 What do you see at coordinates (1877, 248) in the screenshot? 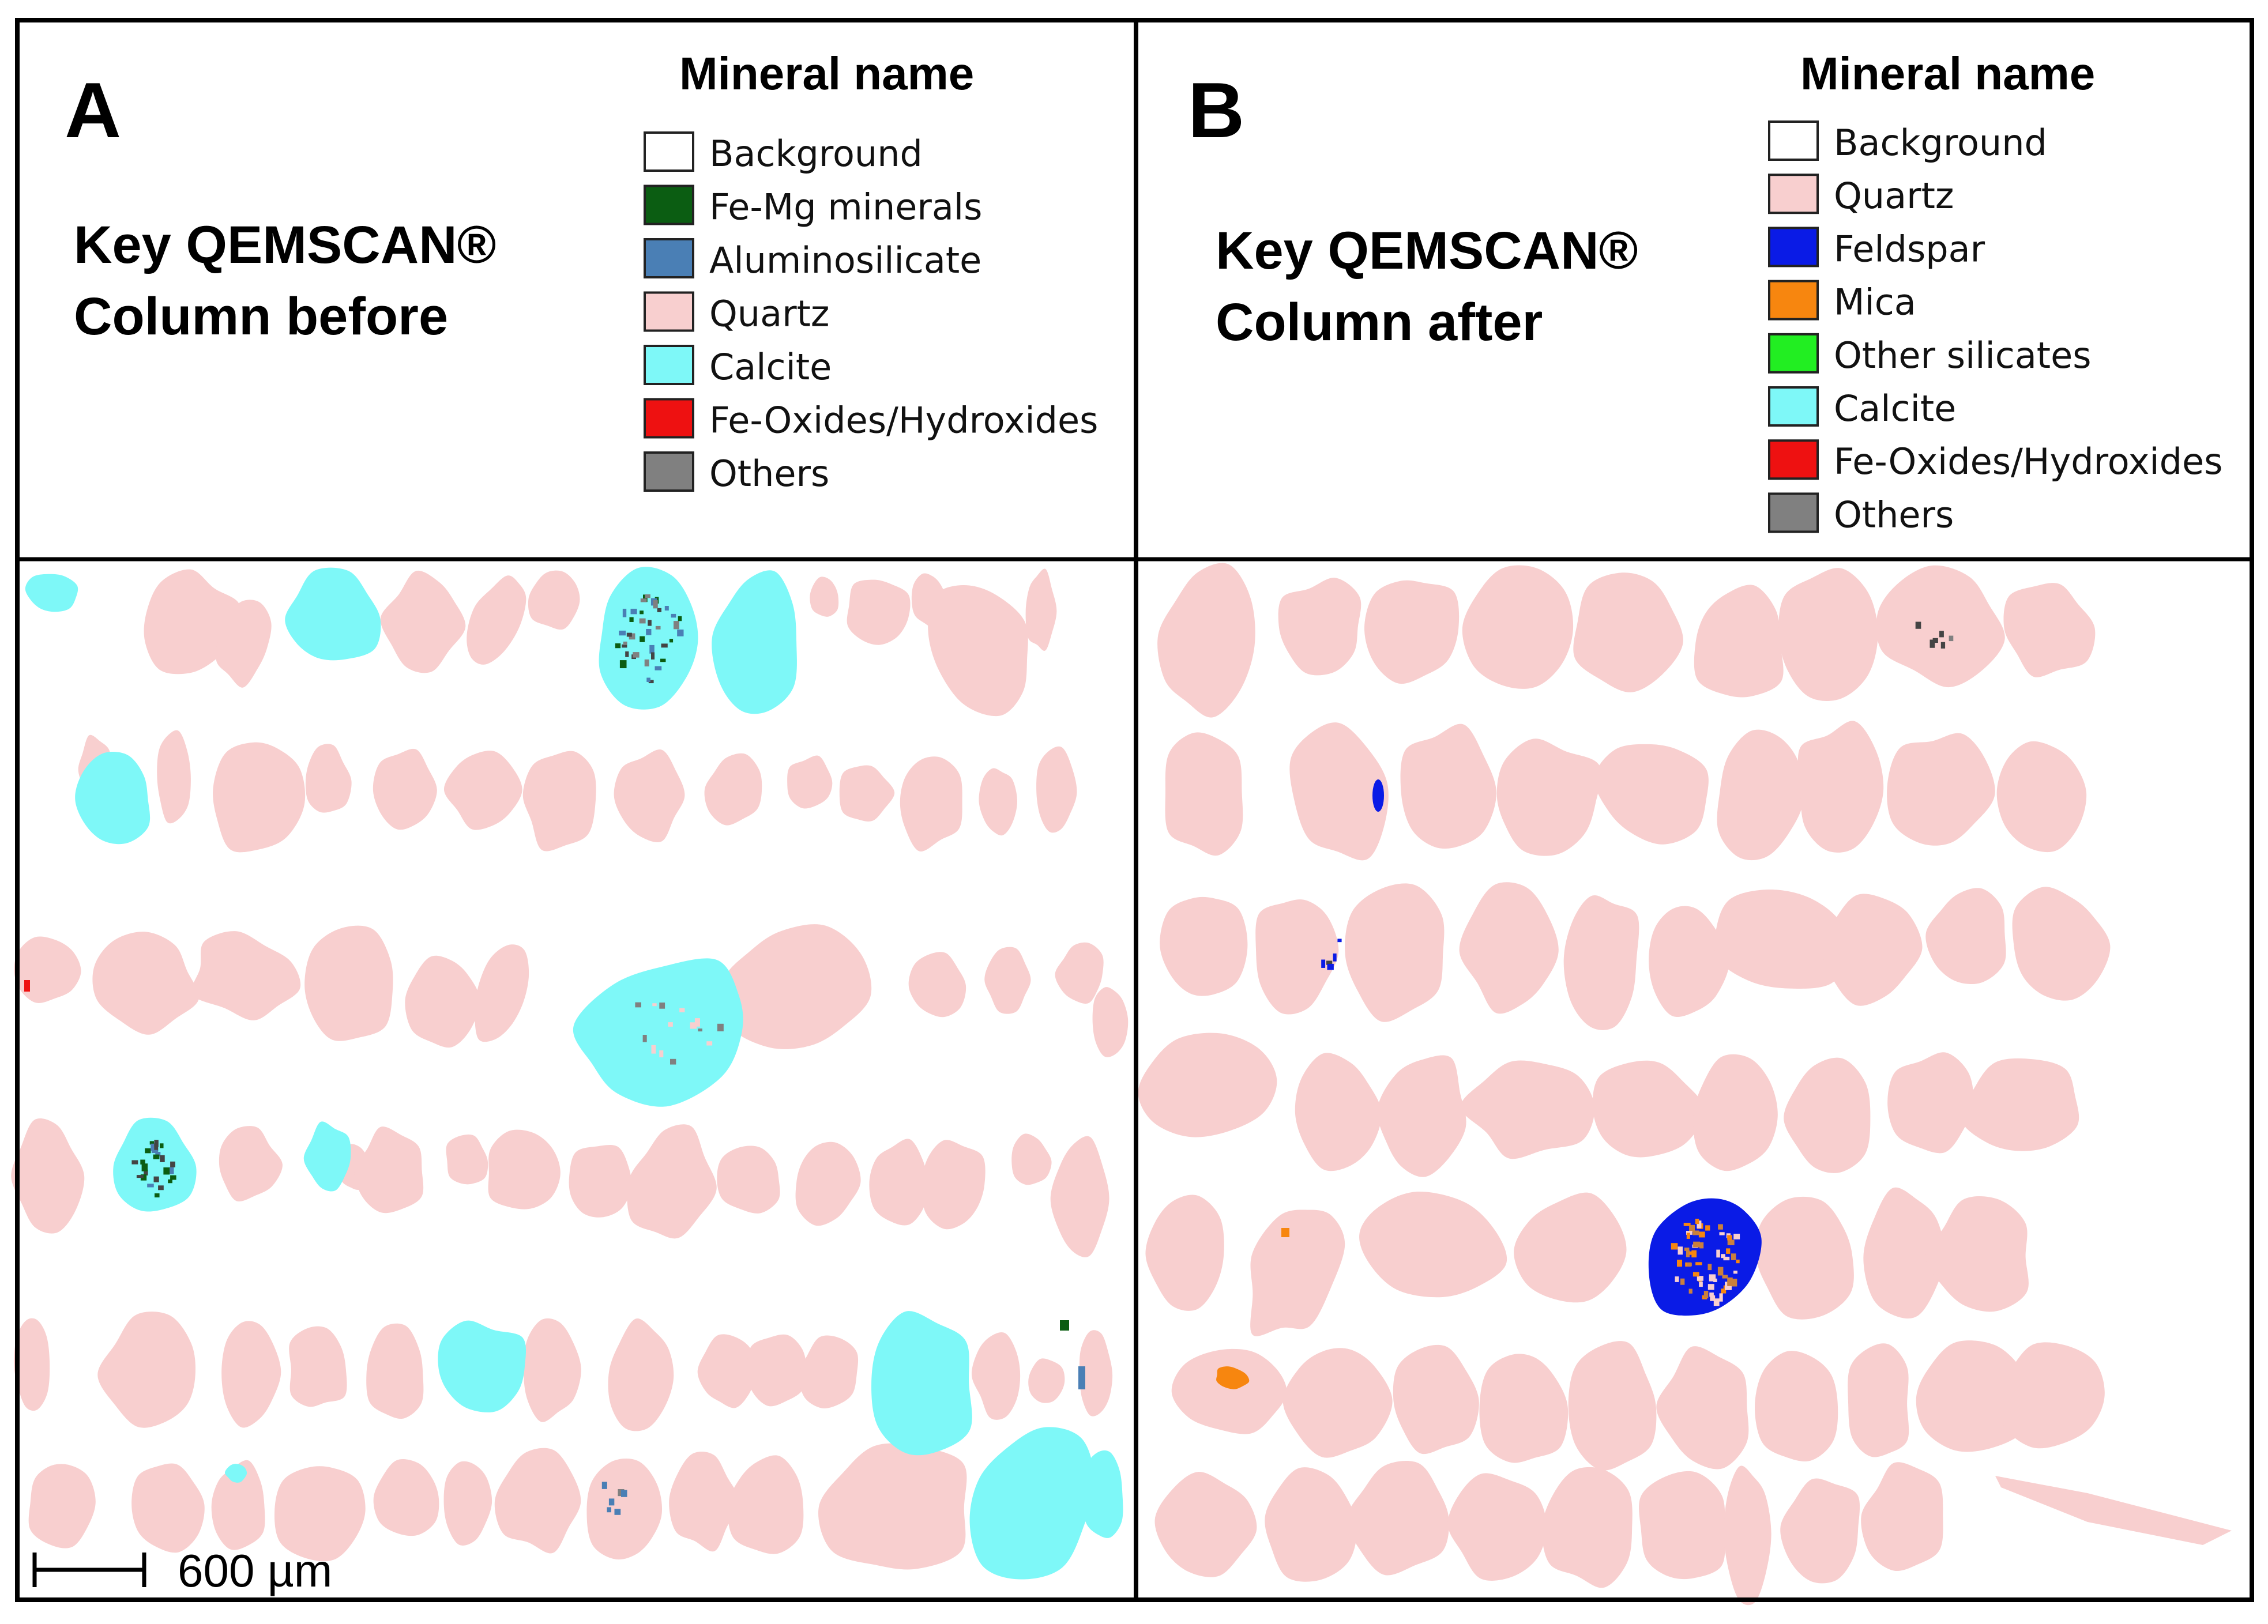
I see `legend-item: Feldspar` at bounding box center [1877, 248].